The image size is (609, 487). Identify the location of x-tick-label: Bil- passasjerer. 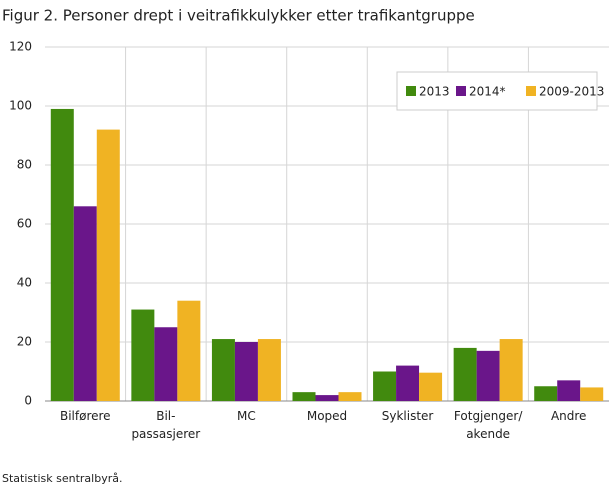
(166, 425).